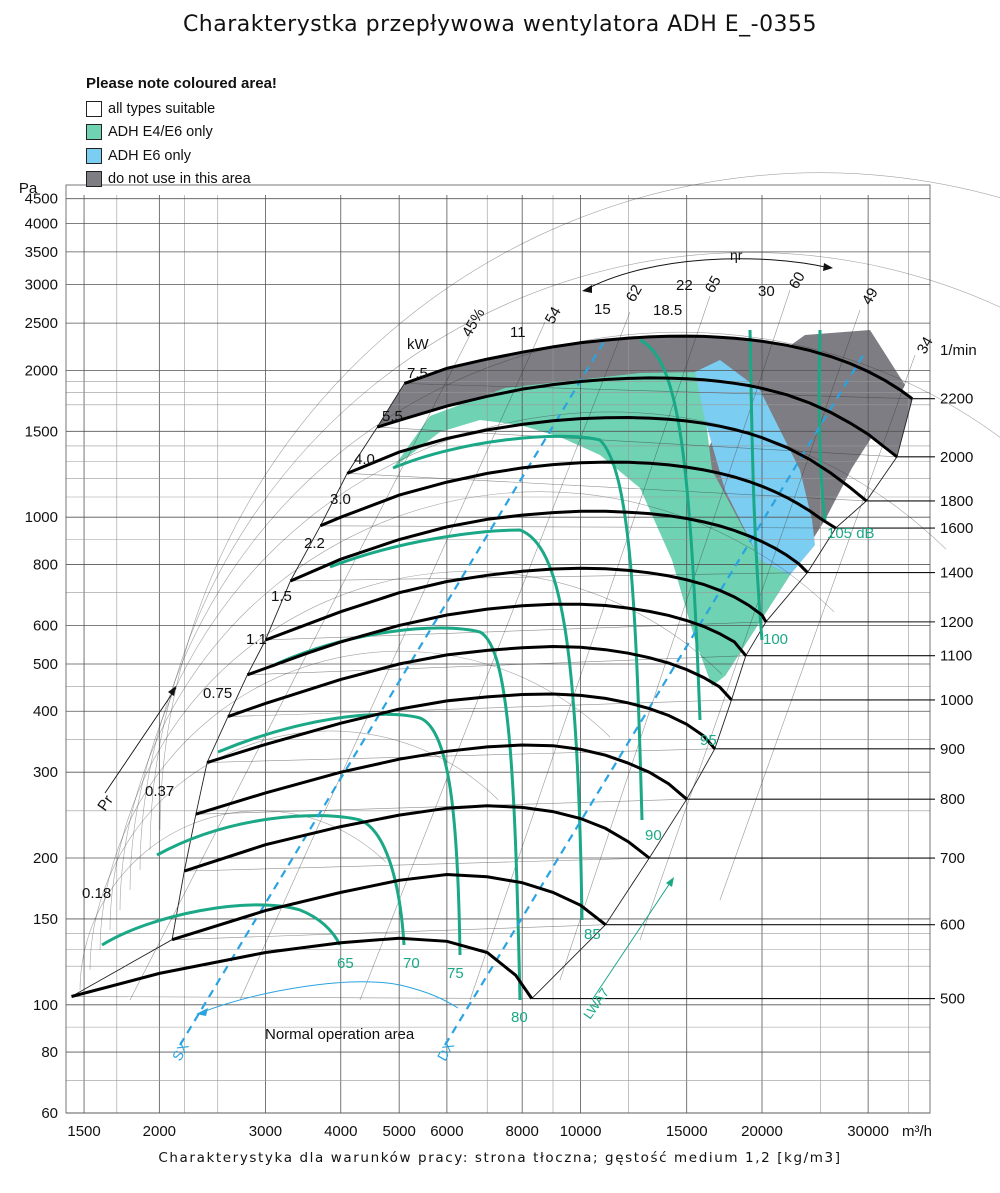 Image resolution: width=1000 pixels, height=1193 pixels. I want to click on x-tick-label: 2000, so click(159, 1131).